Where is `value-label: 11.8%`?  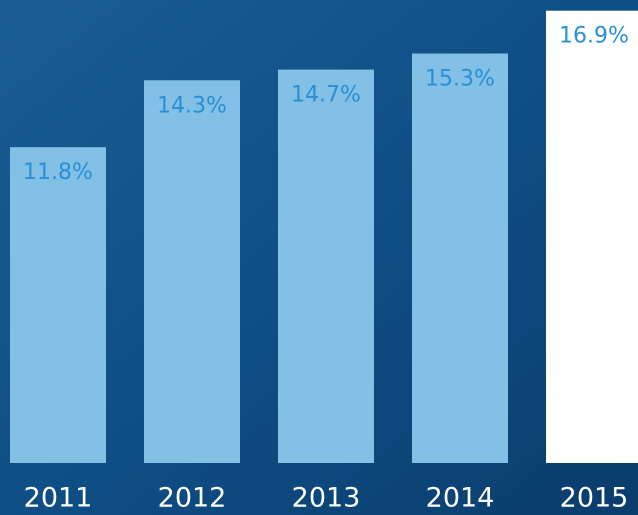 value-label: 11.8% is located at coordinates (58, 172).